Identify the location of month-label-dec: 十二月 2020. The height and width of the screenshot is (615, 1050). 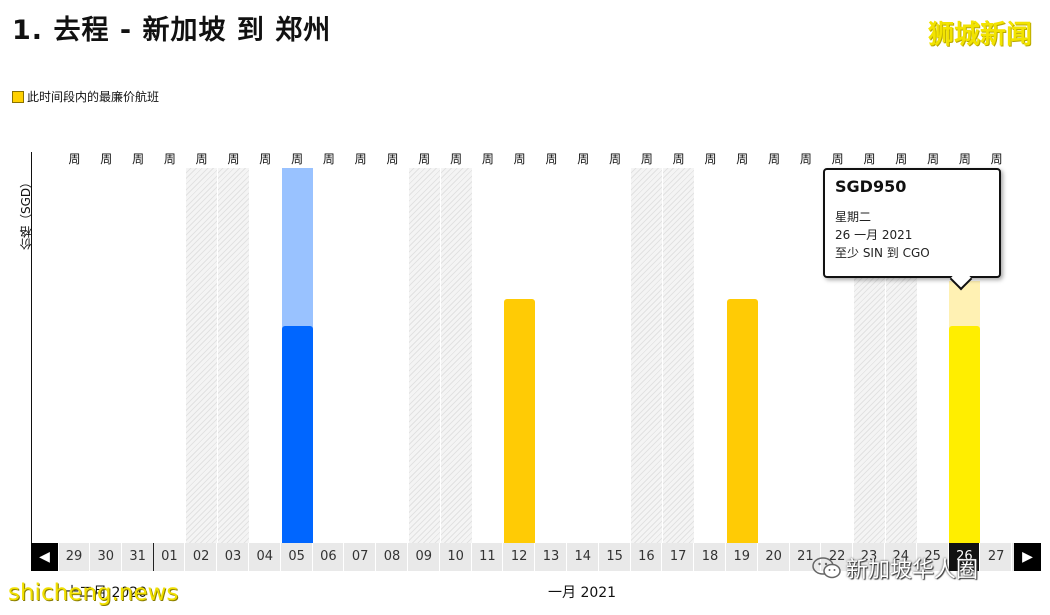
(106, 593).